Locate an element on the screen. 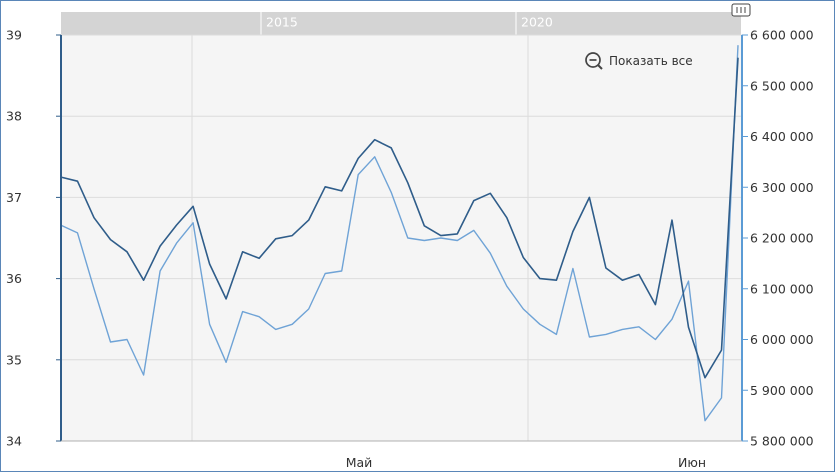 This screenshot has height=473, width=835. y-right-tick-label: 6 200 000 is located at coordinates (782, 238).